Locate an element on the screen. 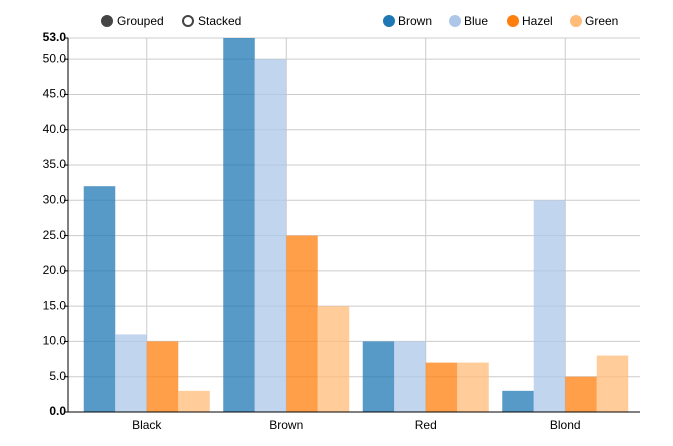 Image resolution: width=673 pixels, height=446 pixels. y-tick-label: 5.0 is located at coordinates (57, 376).